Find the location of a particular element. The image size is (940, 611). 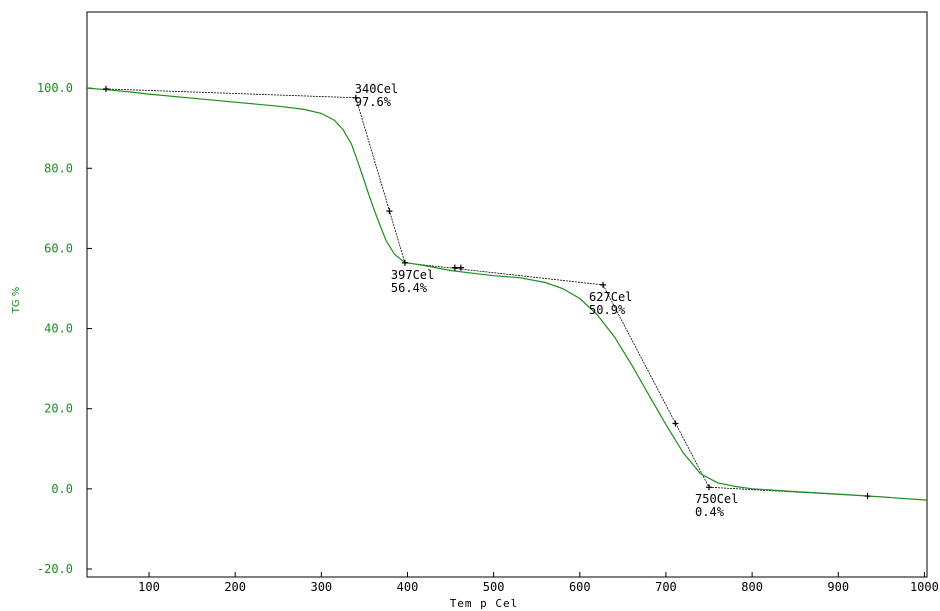

x-axis-label: Tem p Cel is located at coordinates (484, 603).